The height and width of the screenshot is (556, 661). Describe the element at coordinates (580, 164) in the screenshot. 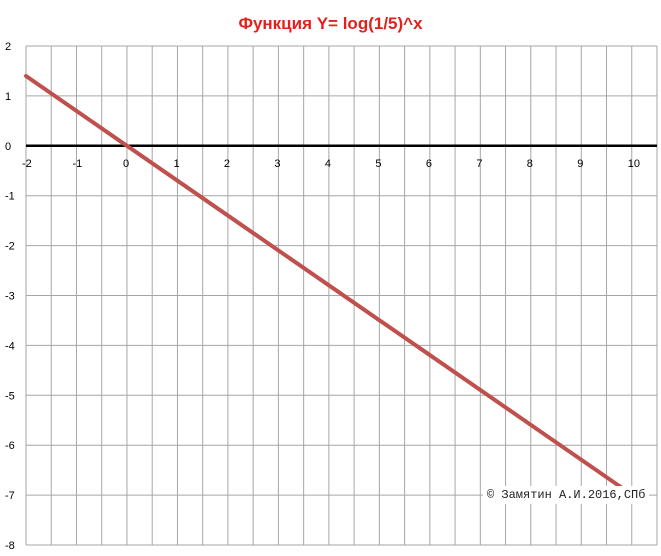

I see `x-tick-label: 9` at that location.